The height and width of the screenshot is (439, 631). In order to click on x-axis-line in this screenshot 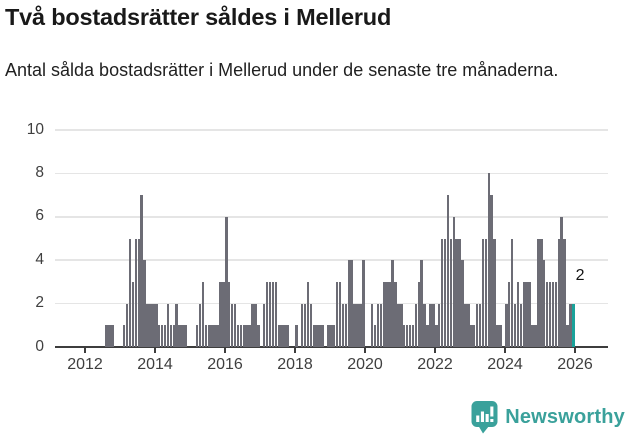, I will do `click(331, 347)`.